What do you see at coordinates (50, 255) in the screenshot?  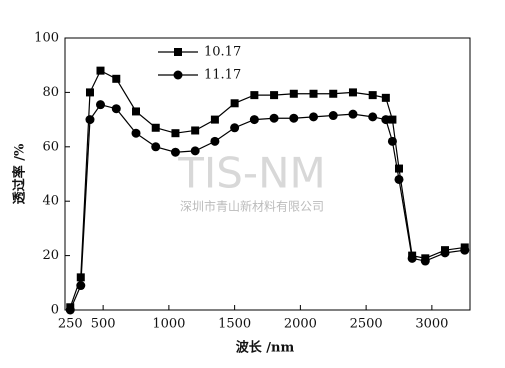 I see `y-tick-label: 20` at bounding box center [50, 255].